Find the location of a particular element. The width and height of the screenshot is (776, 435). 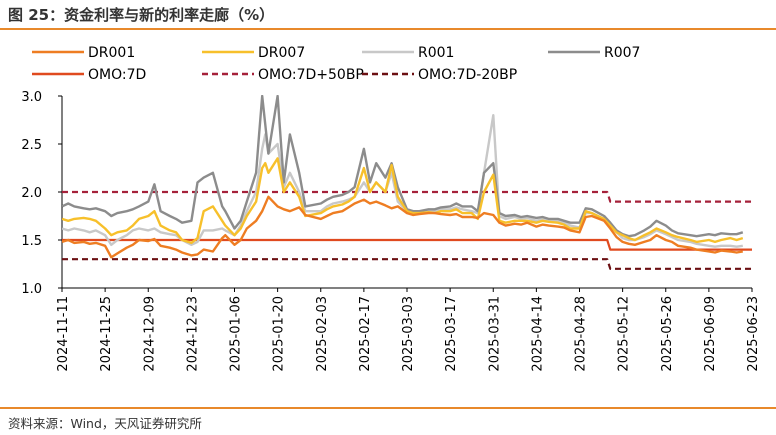

y-tick-label: 2.0 is located at coordinates (31, 193).